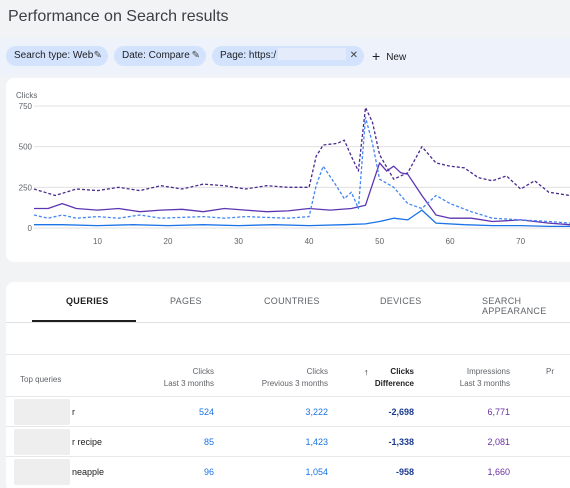  I want to click on tab-pages: PAGES, so click(186, 301).